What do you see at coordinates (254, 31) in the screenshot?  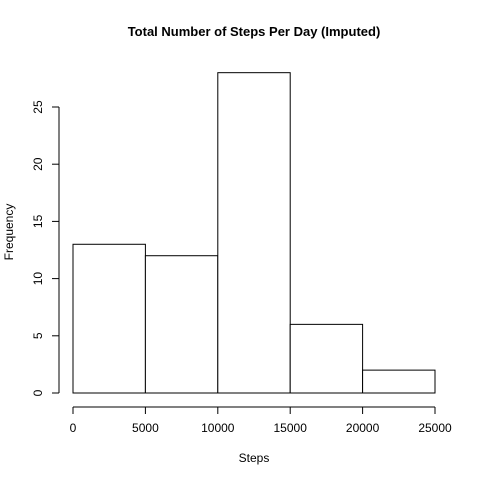 I see `chart-title: Total Number of Steps Per Day (Imputed)` at bounding box center [254, 31].